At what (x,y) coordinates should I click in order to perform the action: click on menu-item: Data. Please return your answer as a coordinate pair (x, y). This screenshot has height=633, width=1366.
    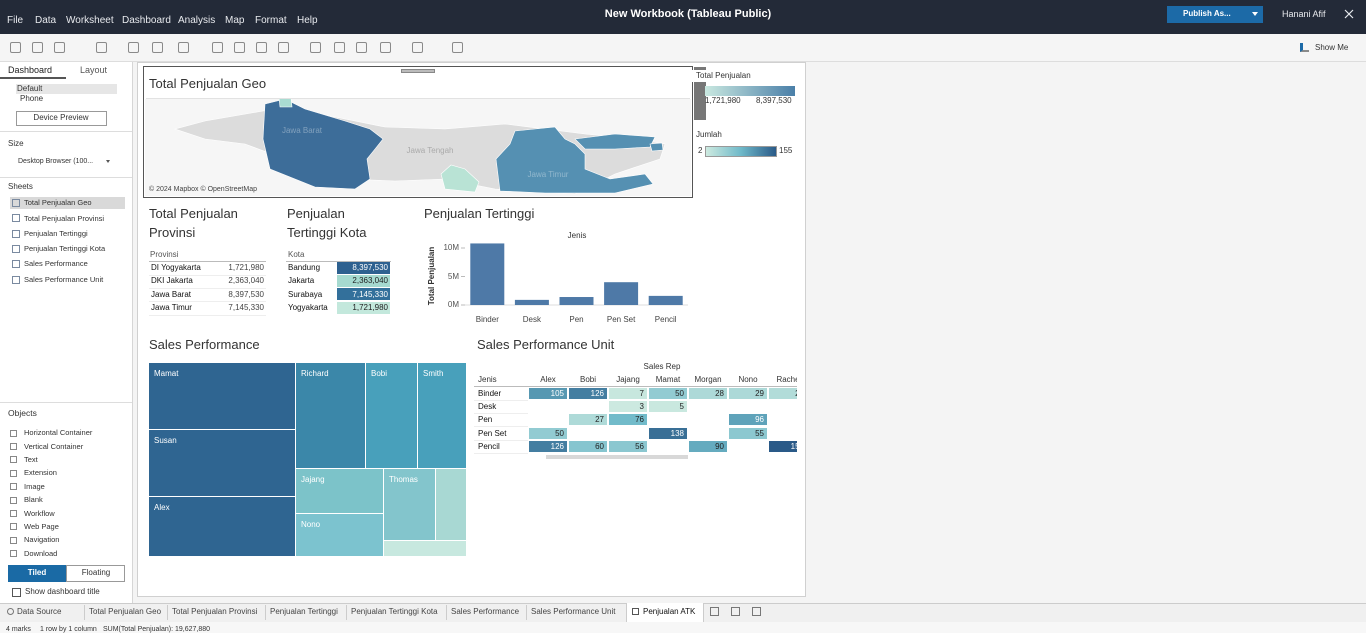
    Looking at the image, I should click on (46, 20).